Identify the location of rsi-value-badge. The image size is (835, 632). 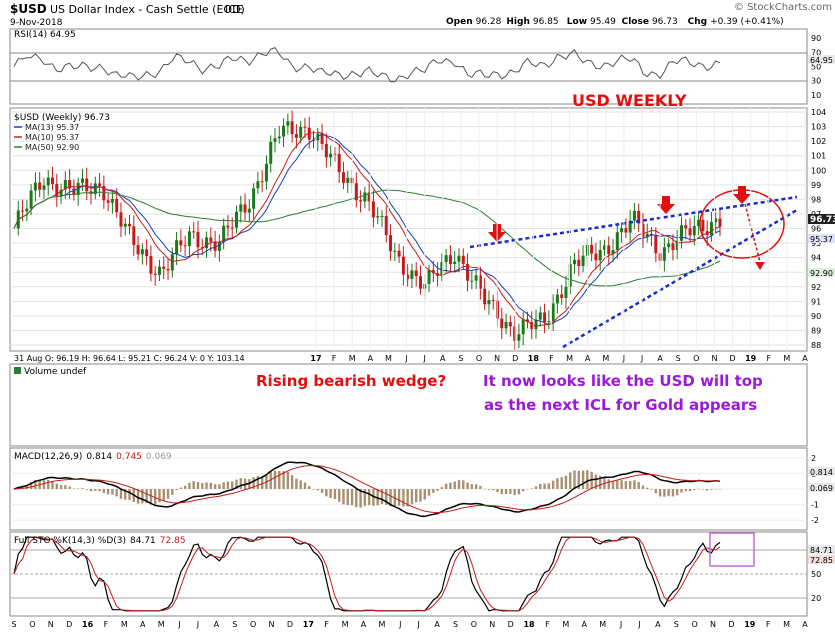
(821, 59).